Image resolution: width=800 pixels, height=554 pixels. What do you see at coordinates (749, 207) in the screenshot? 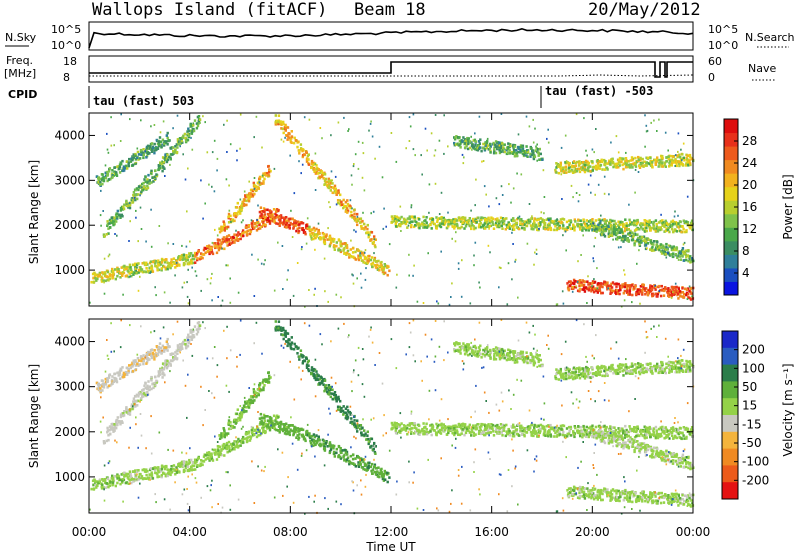
I see `power-colorbar-tick-label: 16` at bounding box center [749, 207].